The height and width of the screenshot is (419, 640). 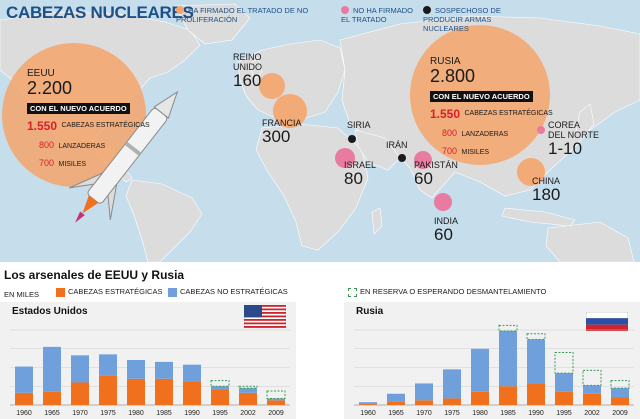 What do you see at coordinates (228, 292) in the screenshot?
I see `legend-nonstrategic: CABEZAS NO ESTRATÉGICAS` at bounding box center [228, 292].